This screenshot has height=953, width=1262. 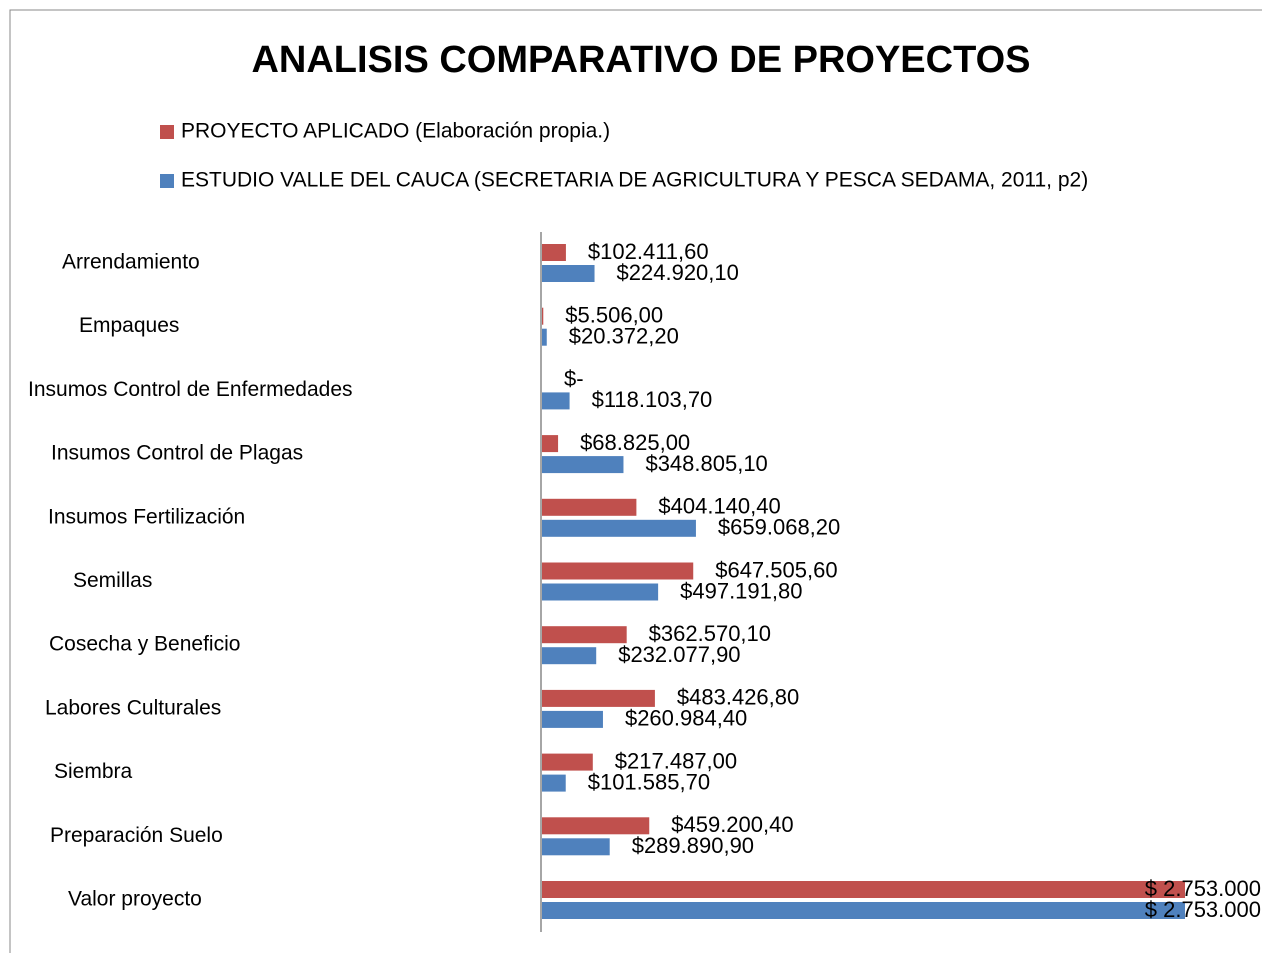 I want to click on data-label: $-, so click(x=574, y=378).